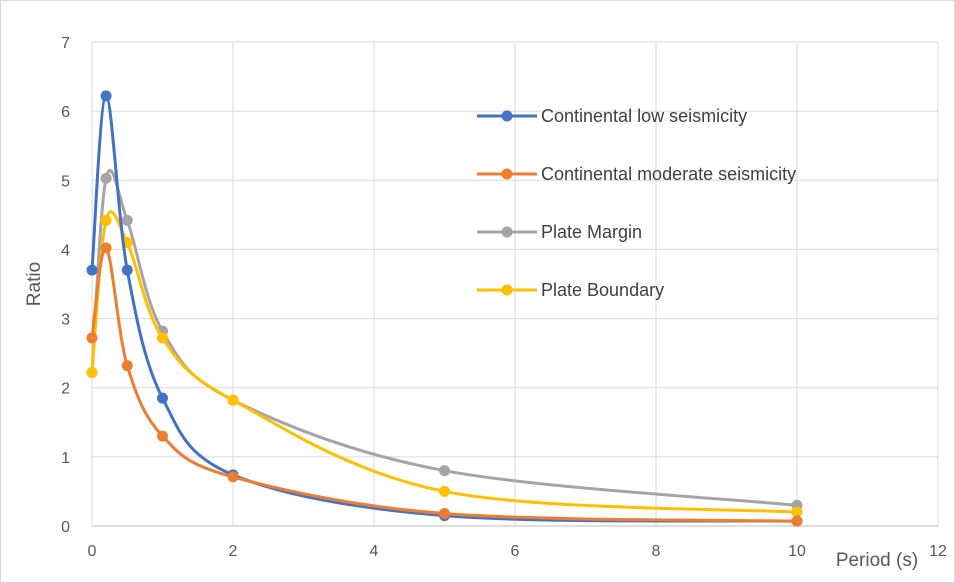 The image size is (955, 583). I want to click on y-tick-label: 2, so click(65, 389).